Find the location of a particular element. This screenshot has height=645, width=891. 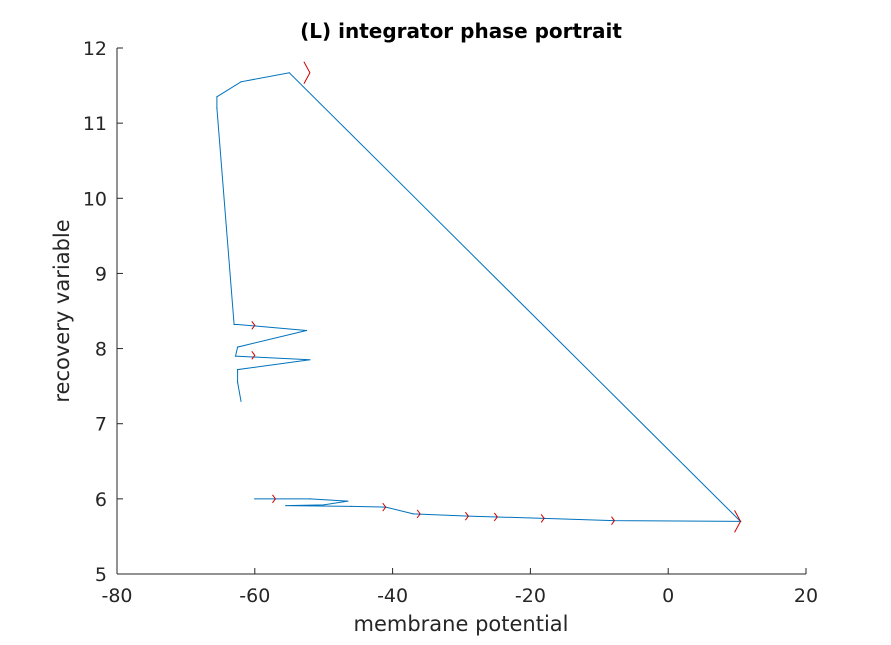

y-tick-label: 10 is located at coordinates (95, 199).